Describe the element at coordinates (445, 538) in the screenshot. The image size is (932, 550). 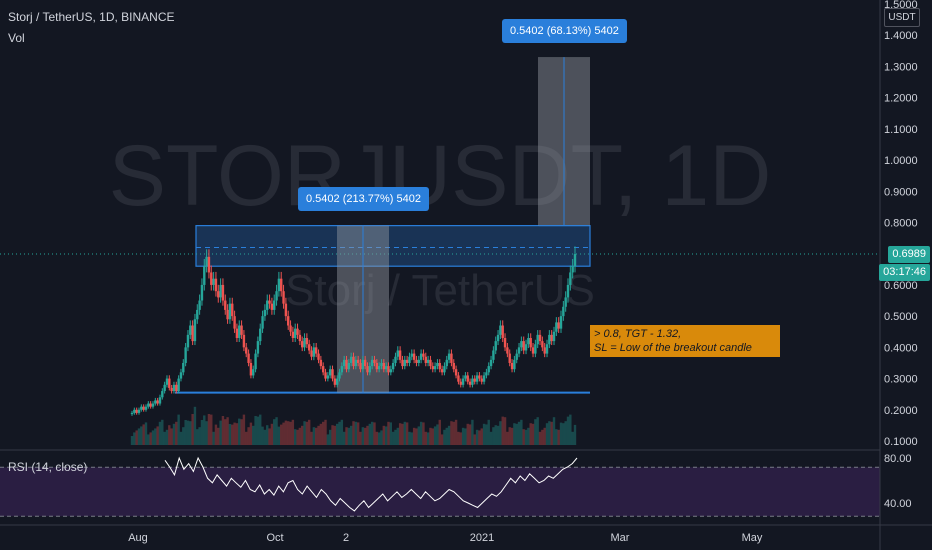
I see `time-axis: Aug Oct 2 2021 Mar May` at that location.